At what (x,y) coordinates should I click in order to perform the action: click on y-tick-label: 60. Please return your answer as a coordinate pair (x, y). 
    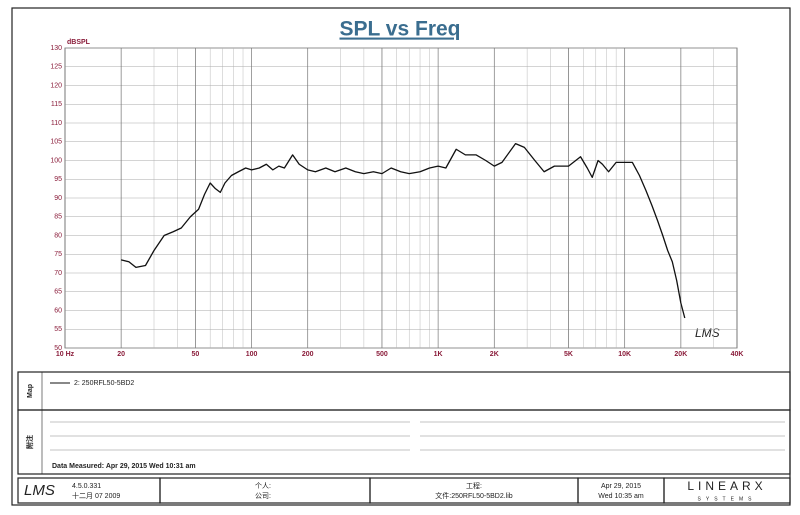
    Looking at the image, I should click on (58, 310).